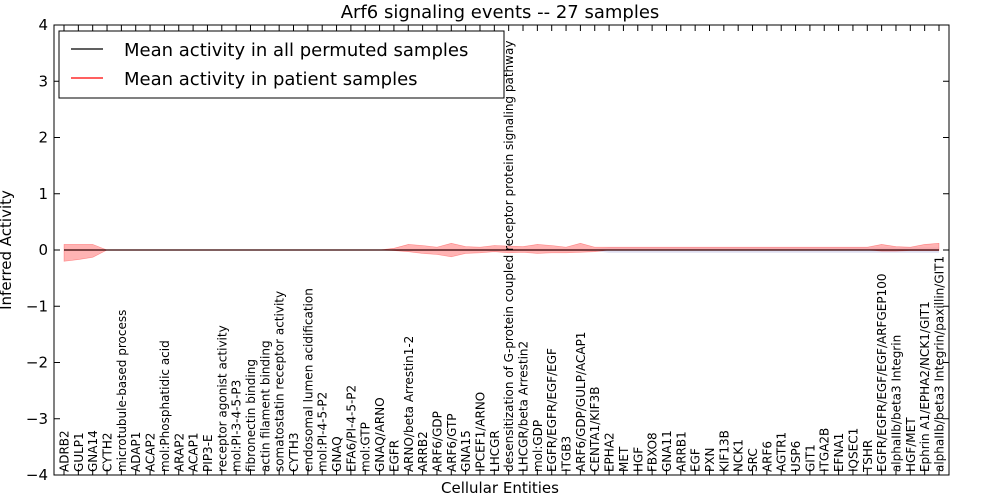 The width and height of the screenshot is (1000, 500). What do you see at coordinates (610, 452) in the screenshot?
I see `x-tick-label: EPHA2` at bounding box center [610, 452].